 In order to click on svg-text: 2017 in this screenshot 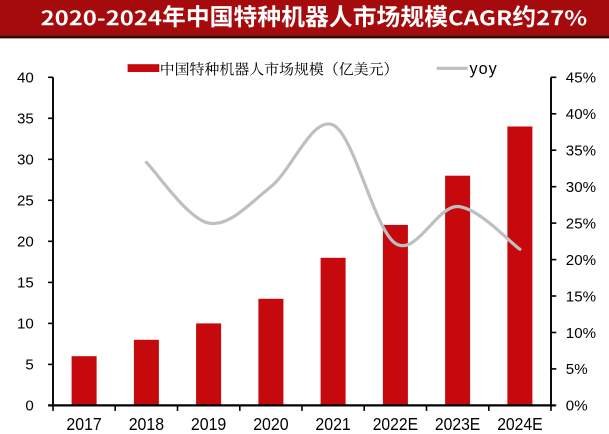, I will do `click(83, 424)`.